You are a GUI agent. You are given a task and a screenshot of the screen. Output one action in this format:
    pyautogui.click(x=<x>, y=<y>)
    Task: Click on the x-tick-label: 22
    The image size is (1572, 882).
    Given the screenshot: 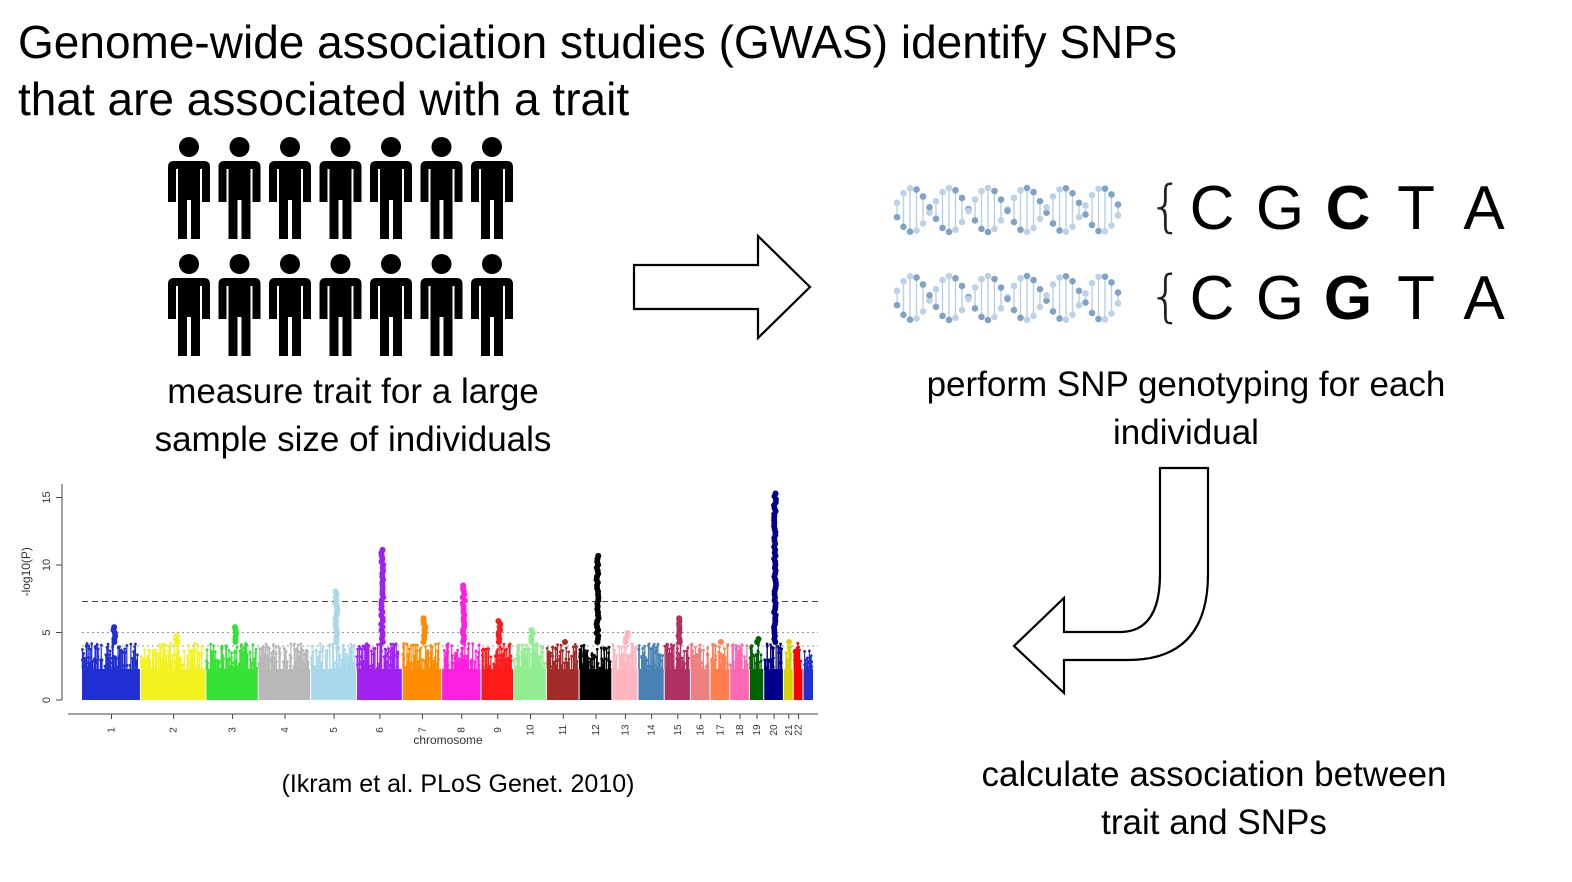 What is the action you would take?
    pyautogui.click(x=799, y=730)
    